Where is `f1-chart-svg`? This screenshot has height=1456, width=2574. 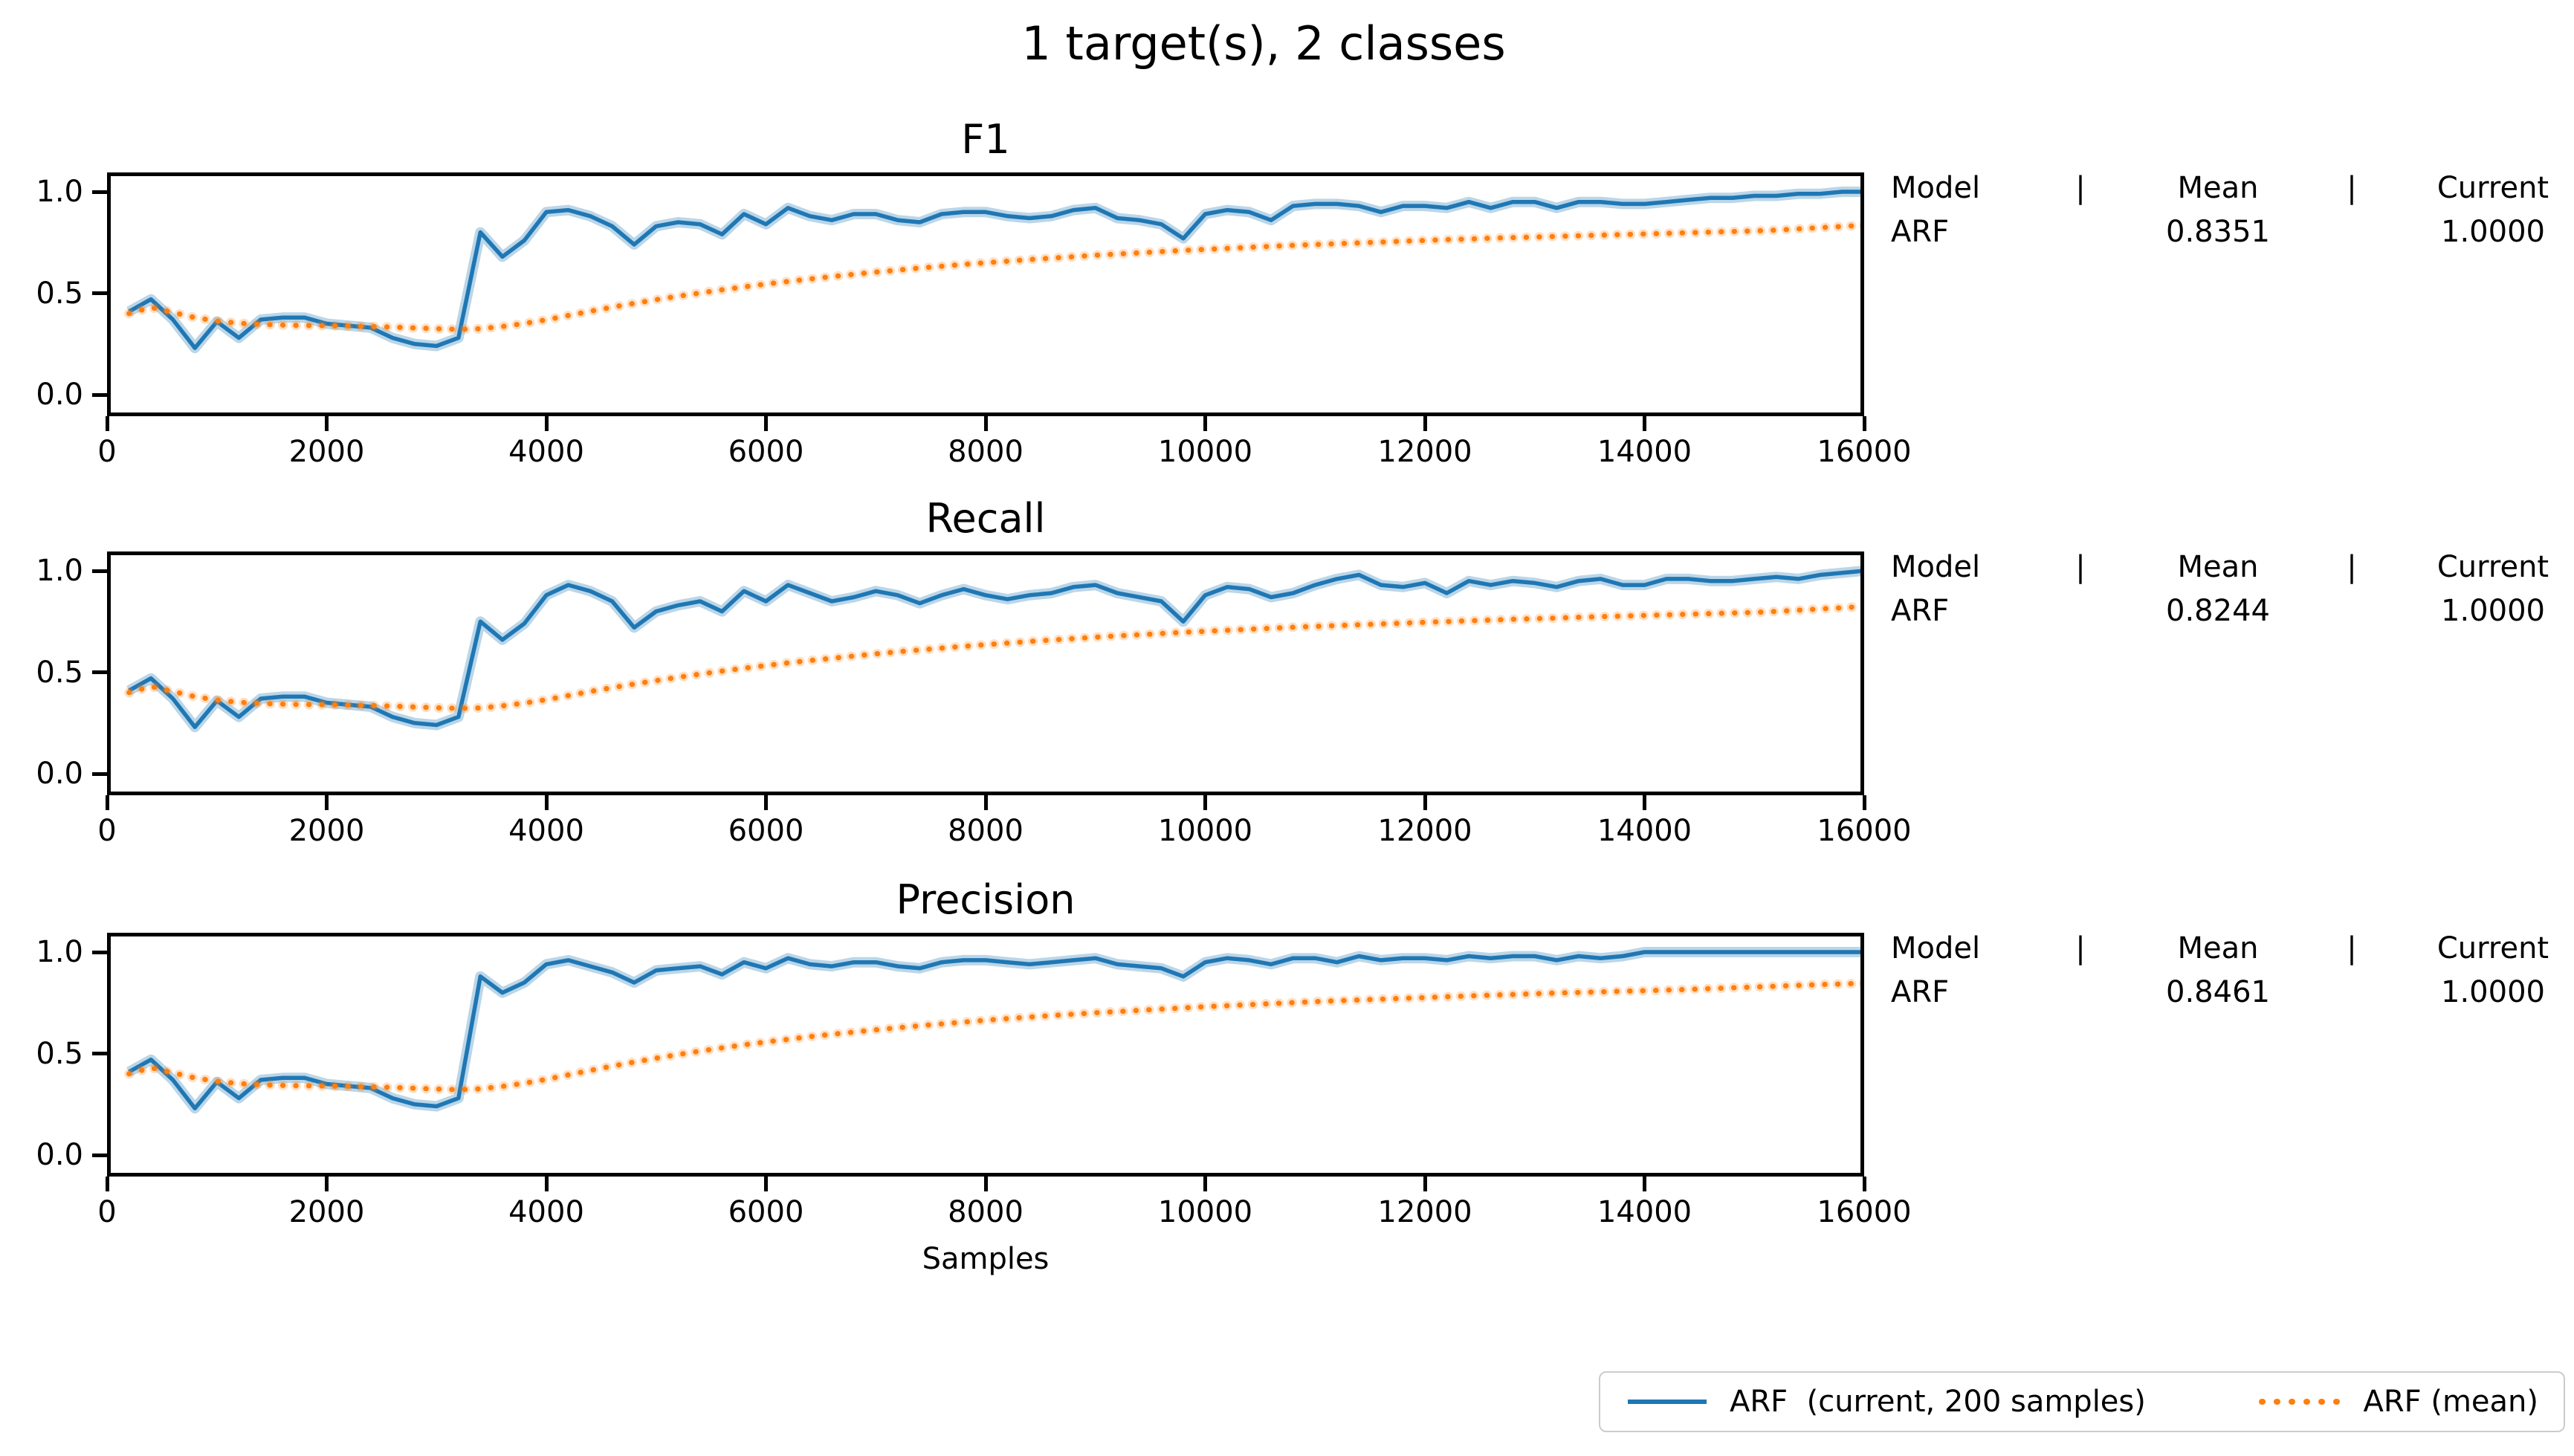 f1-chart-svg is located at coordinates (985, 294).